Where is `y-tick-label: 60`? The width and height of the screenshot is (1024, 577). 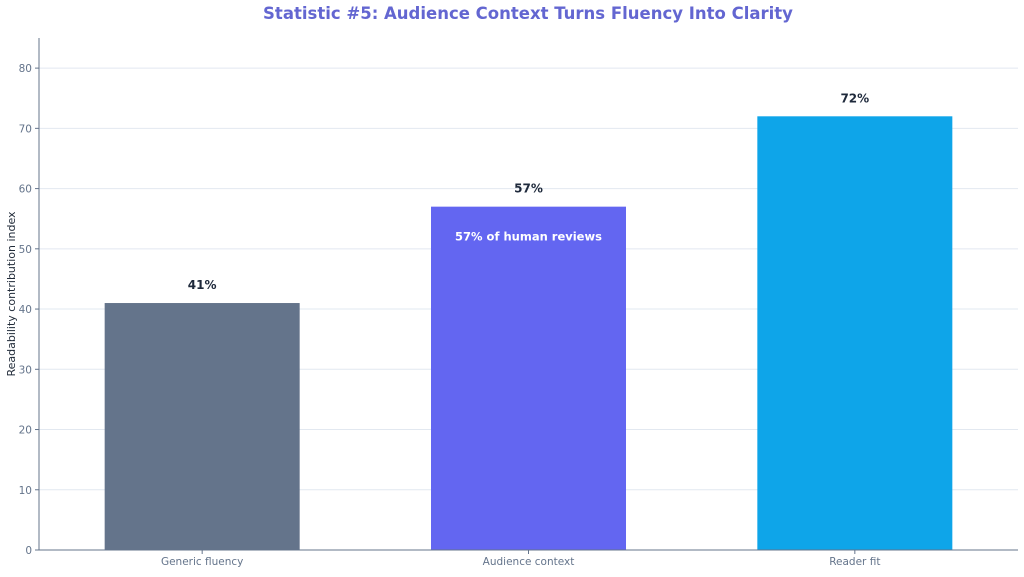
y-tick-label: 60 is located at coordinates (25, 190).